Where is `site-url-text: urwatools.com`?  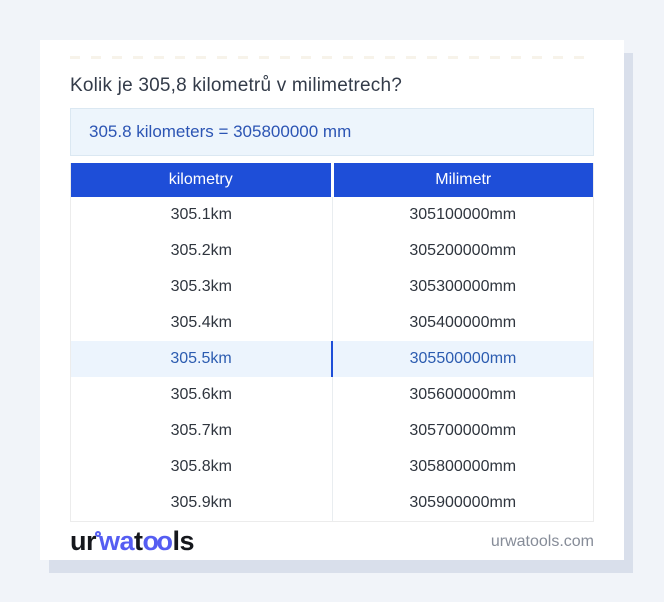 site-url-text: urwatools.com is located at coordinates (542, 541).